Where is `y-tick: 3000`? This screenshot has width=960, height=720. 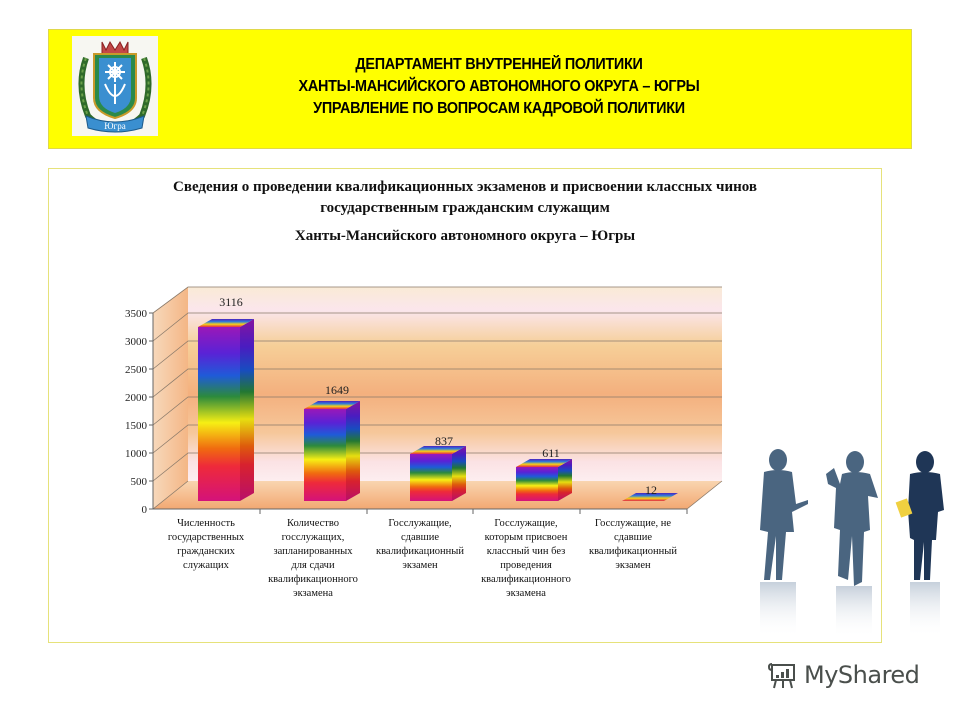
y-tick: 3000 is located at coordinates (136, 342).